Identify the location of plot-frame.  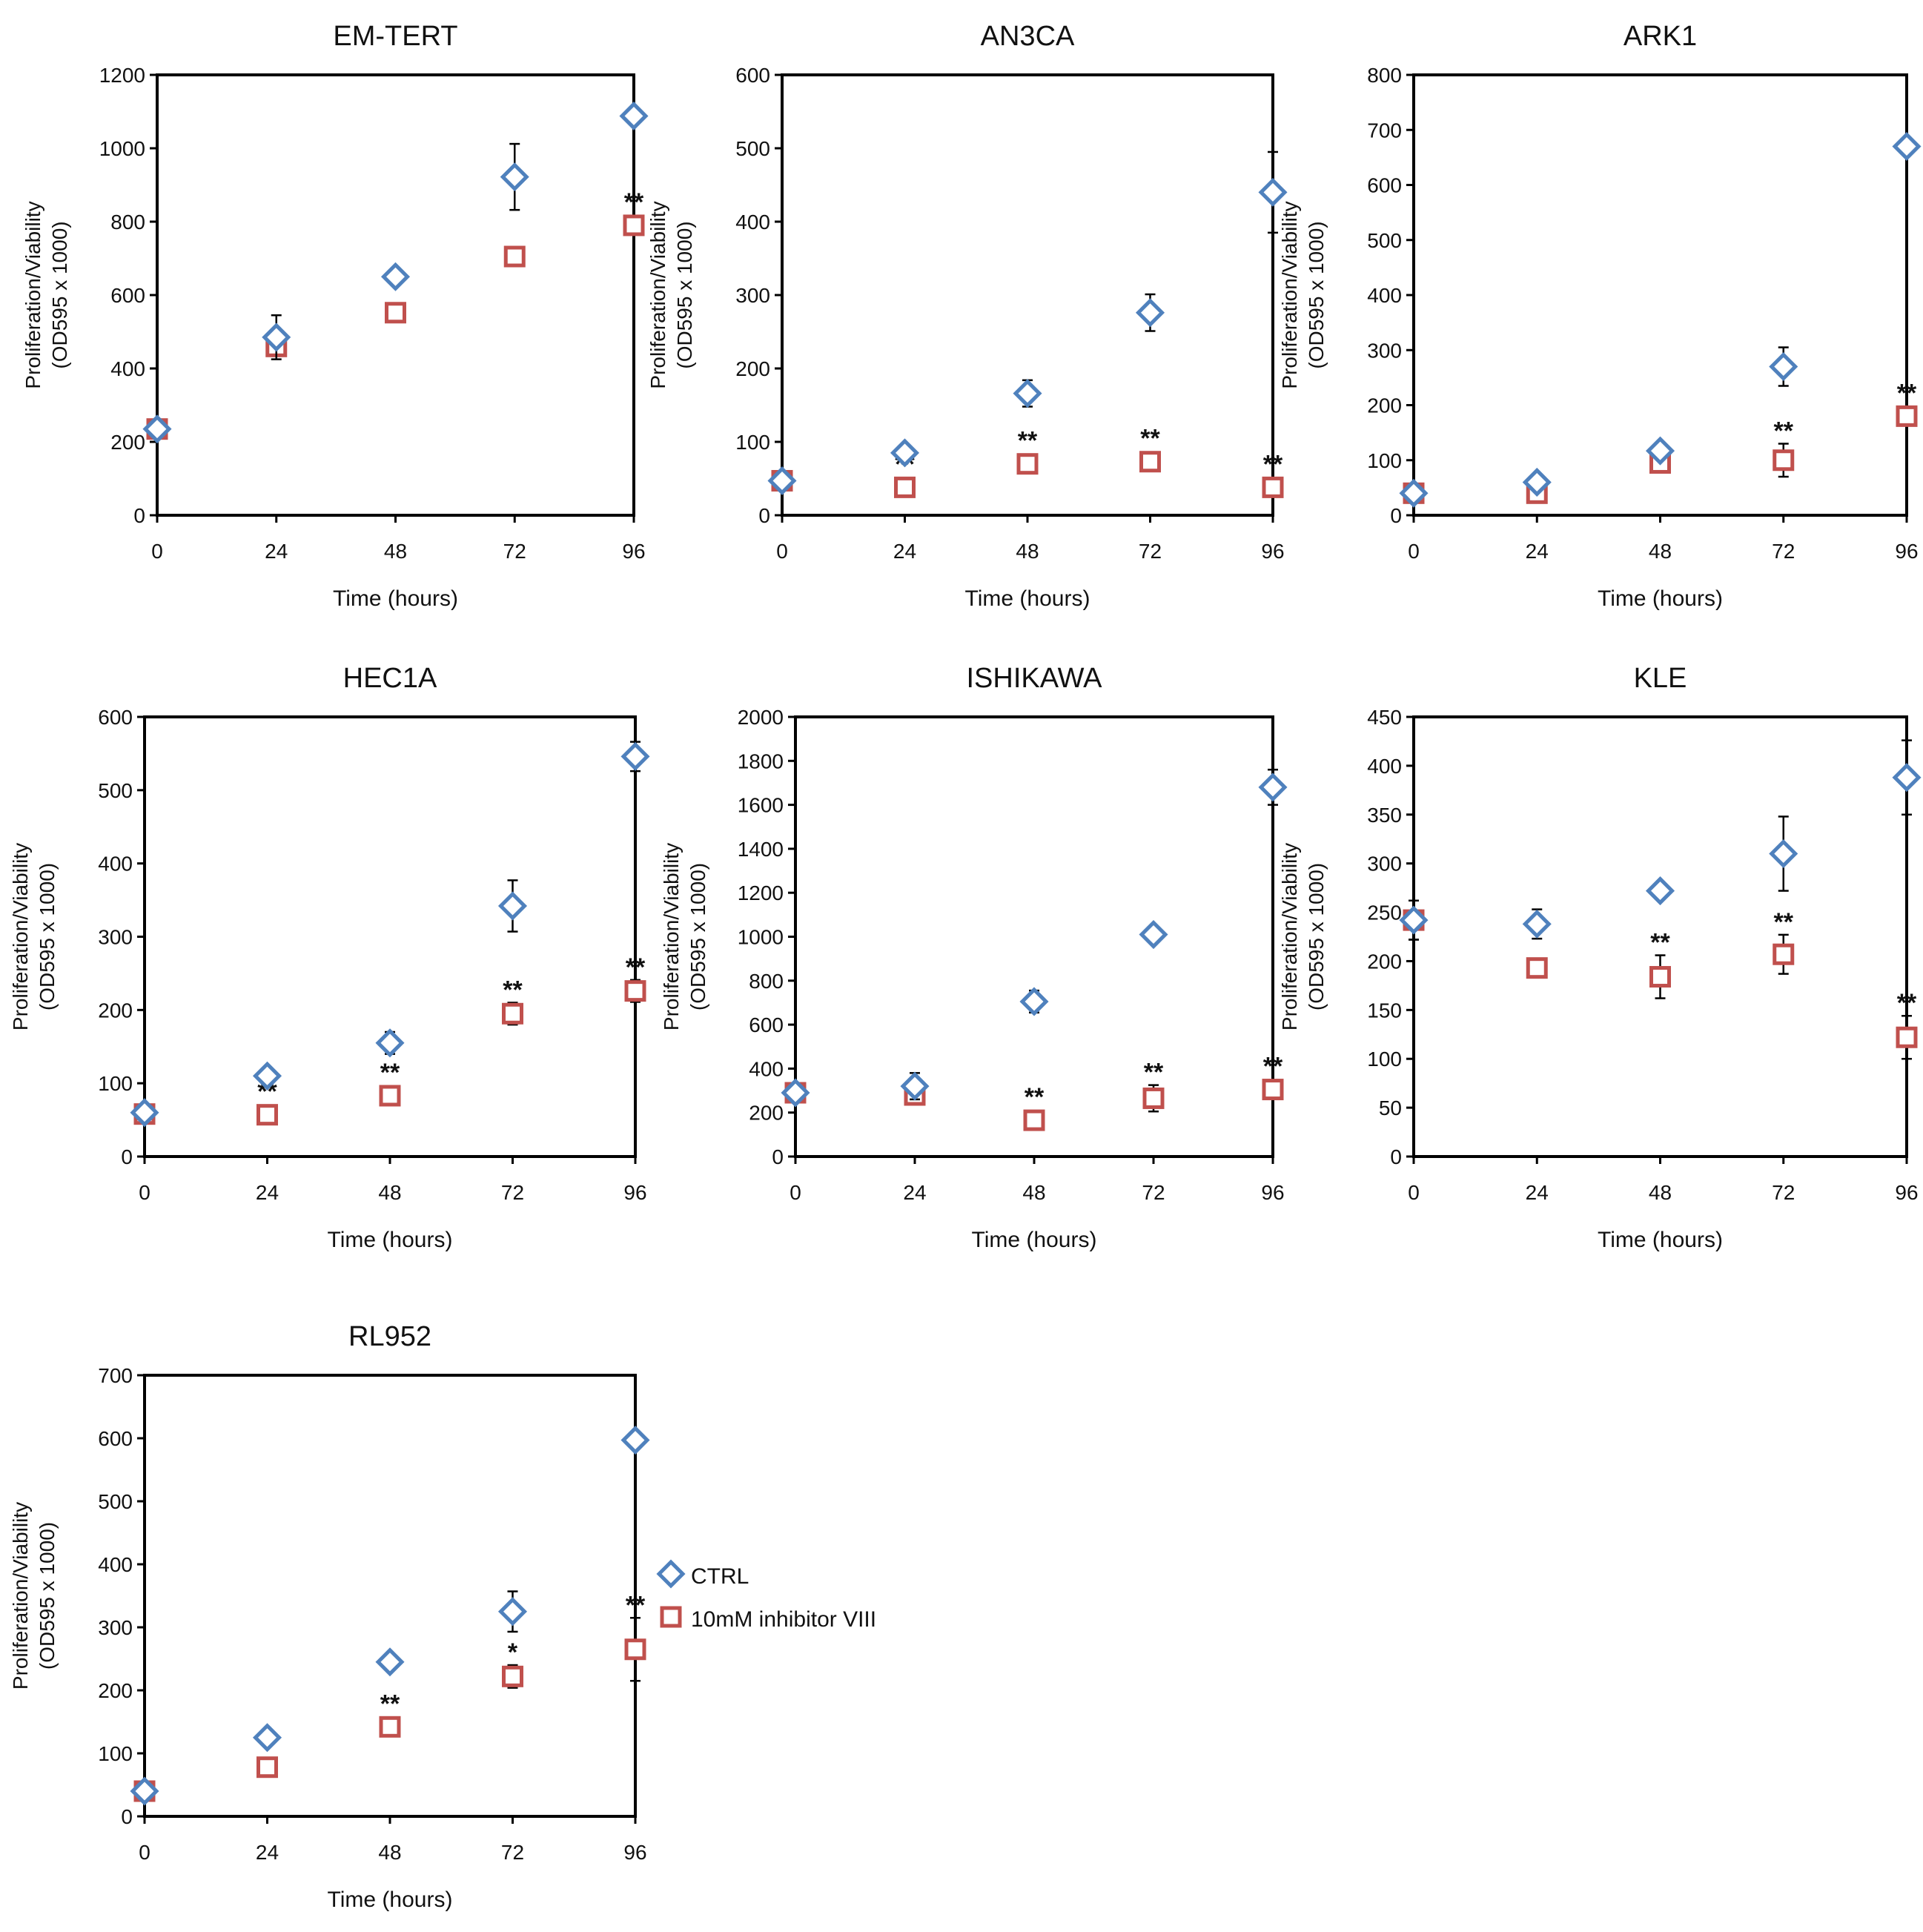
(395, 295).